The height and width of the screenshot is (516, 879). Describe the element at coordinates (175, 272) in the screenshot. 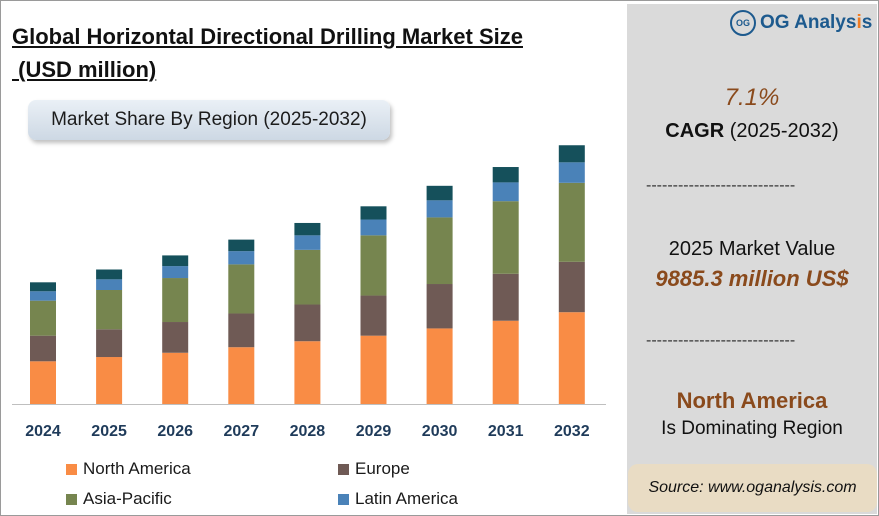

I see `bar-2026-latin-america` at that location.